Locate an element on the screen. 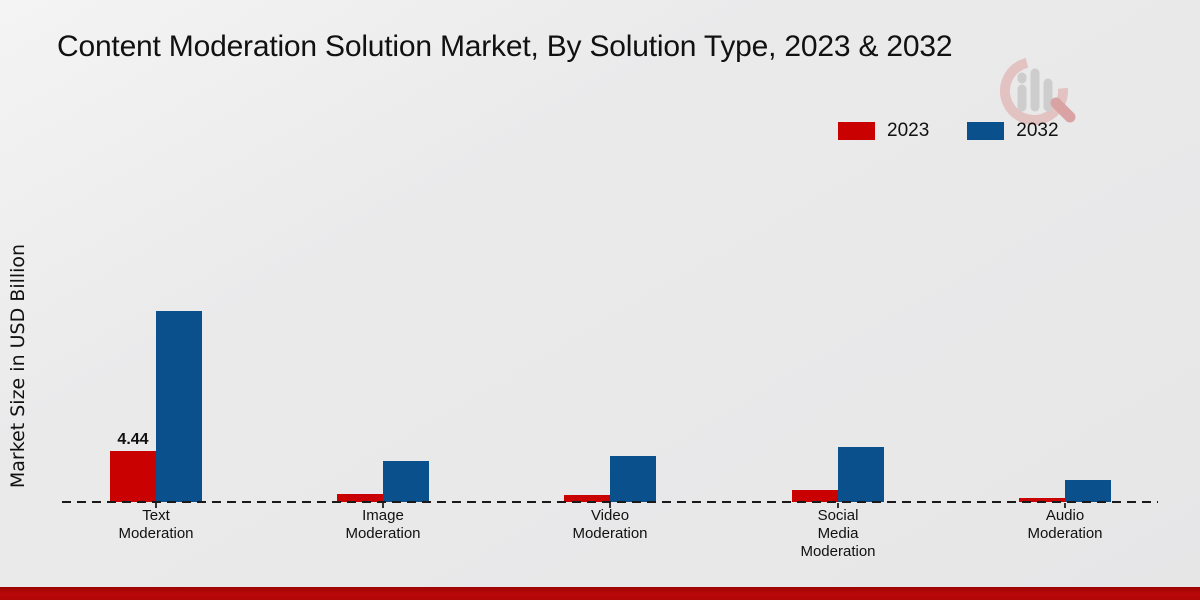  legend: 2023 2032 is located at coordinates (948, 131).